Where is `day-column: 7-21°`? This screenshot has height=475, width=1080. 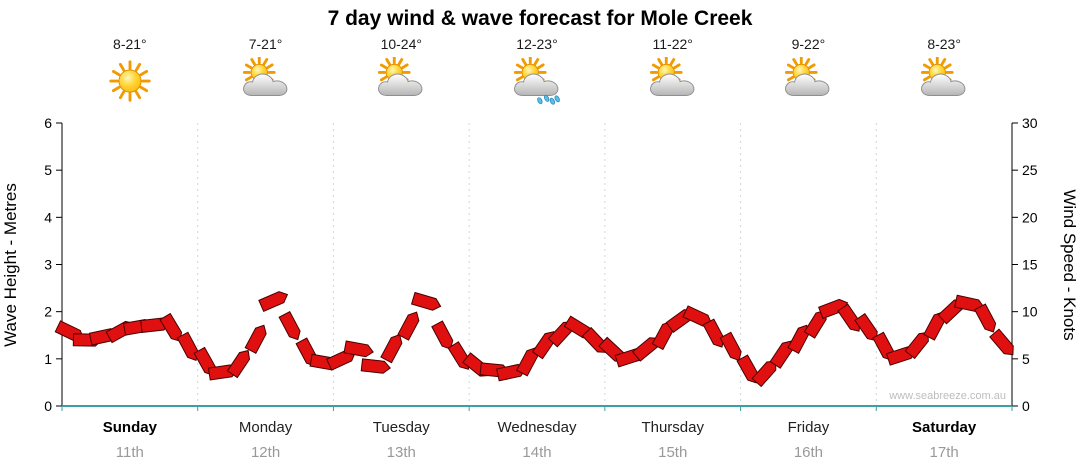
day-column: 7-21° is located at coordinates (266, 71).